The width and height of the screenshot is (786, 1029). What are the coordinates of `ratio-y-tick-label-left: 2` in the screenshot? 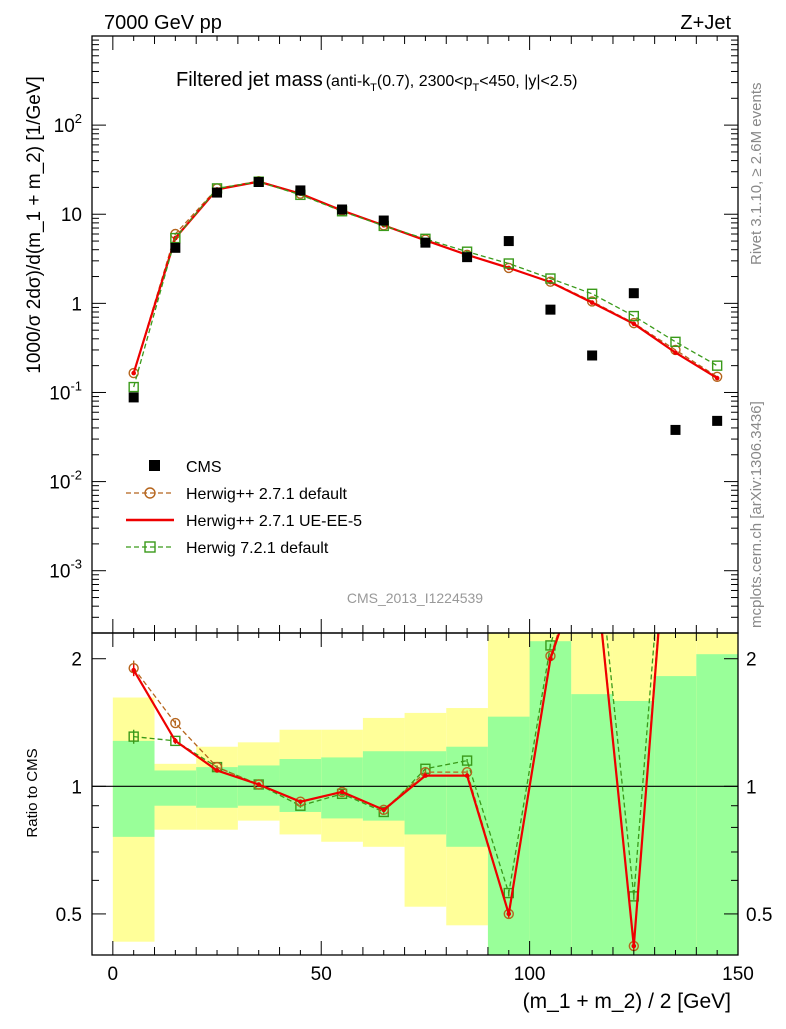 It's located at (76, 660).